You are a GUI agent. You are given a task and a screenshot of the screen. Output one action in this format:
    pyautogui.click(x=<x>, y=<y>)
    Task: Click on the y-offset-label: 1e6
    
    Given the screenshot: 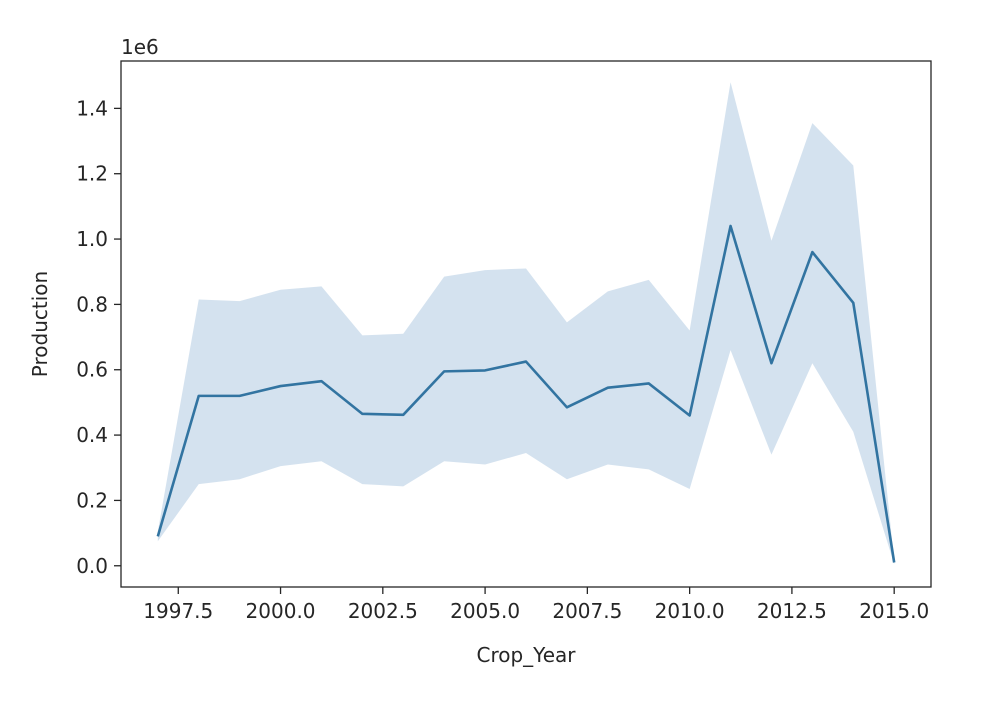 What is the action you would take?
    pyautogui.click(x=140, y=47)
    